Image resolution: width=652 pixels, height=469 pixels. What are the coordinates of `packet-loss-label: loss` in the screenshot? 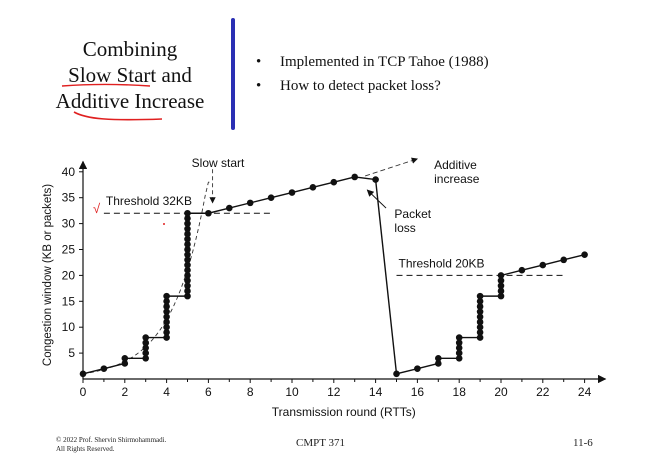 It's located at (404, 228).